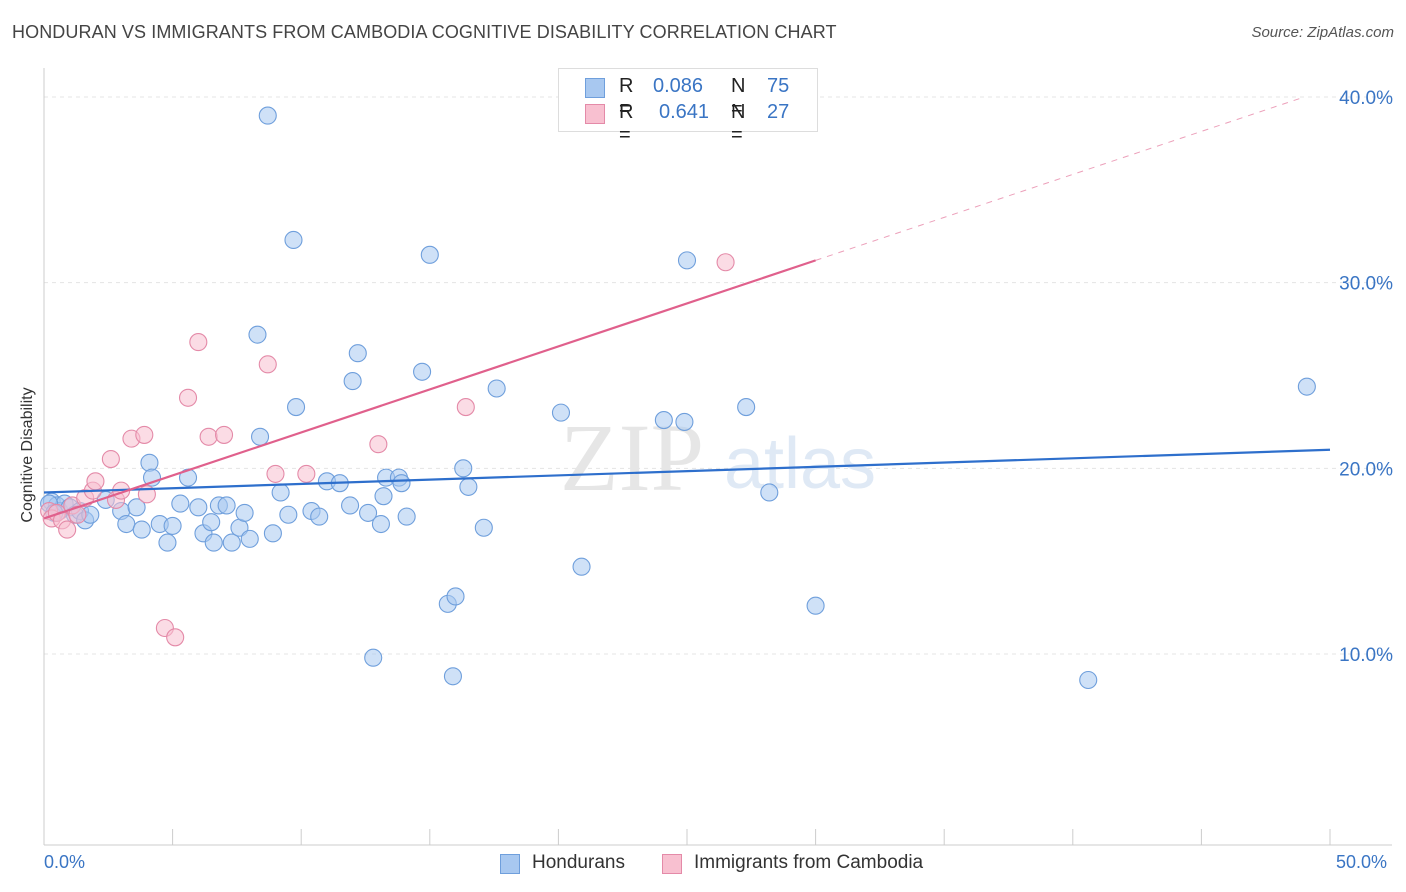  Describe the element at coordinates (578, 862) in the screenshot. I see `bottom-legend-label-hondurans: Hondurans` at that location.